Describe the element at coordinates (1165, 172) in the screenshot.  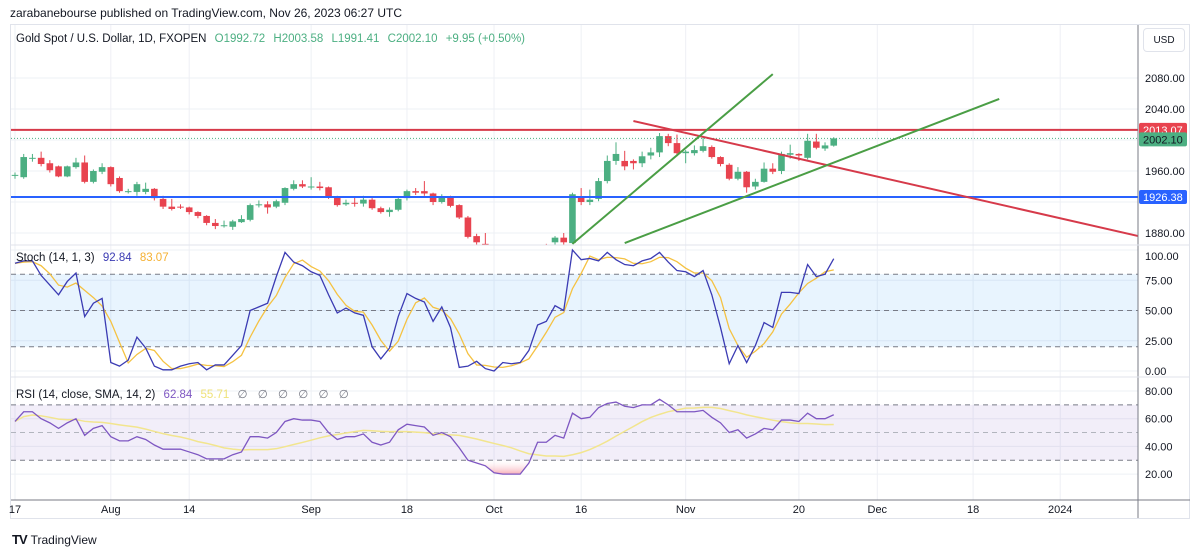
I see `price-axis-label: 1960.00` at that location.